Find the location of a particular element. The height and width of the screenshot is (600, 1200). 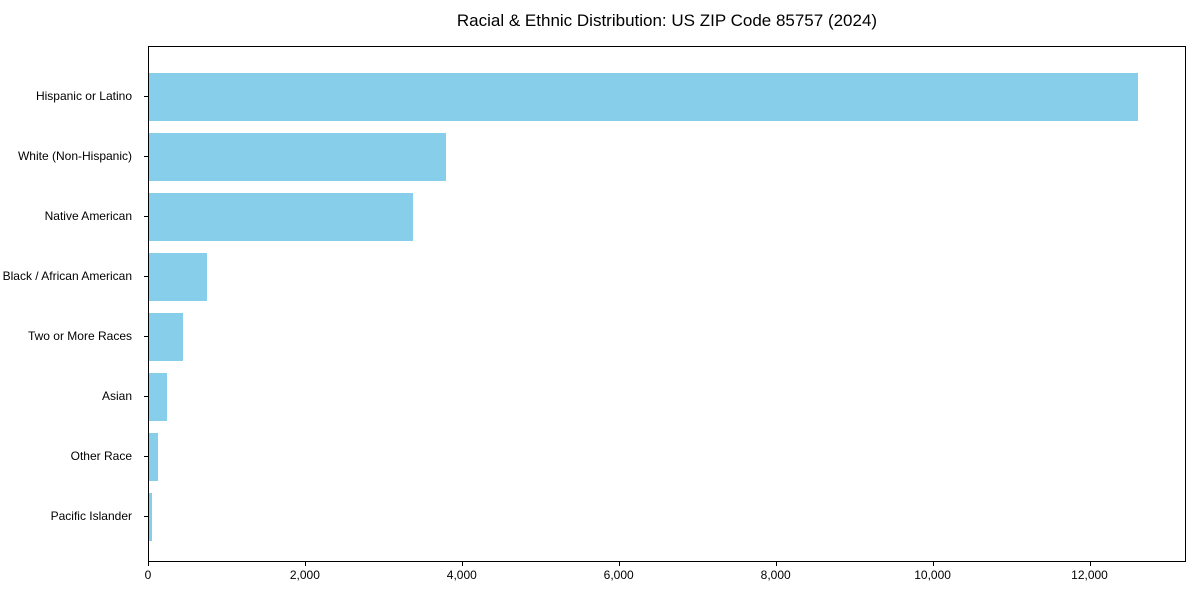

bar-white-non-hispanic is located at coordinates (297, 157).